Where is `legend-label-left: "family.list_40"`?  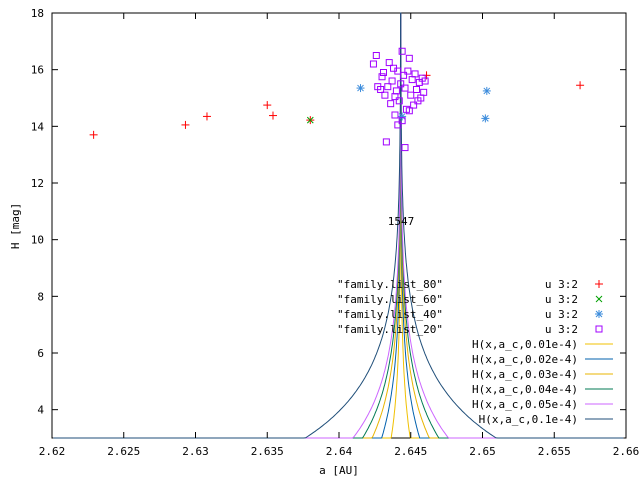 legend-label-left: "family.list_40" is located at coordinates (390, 314).